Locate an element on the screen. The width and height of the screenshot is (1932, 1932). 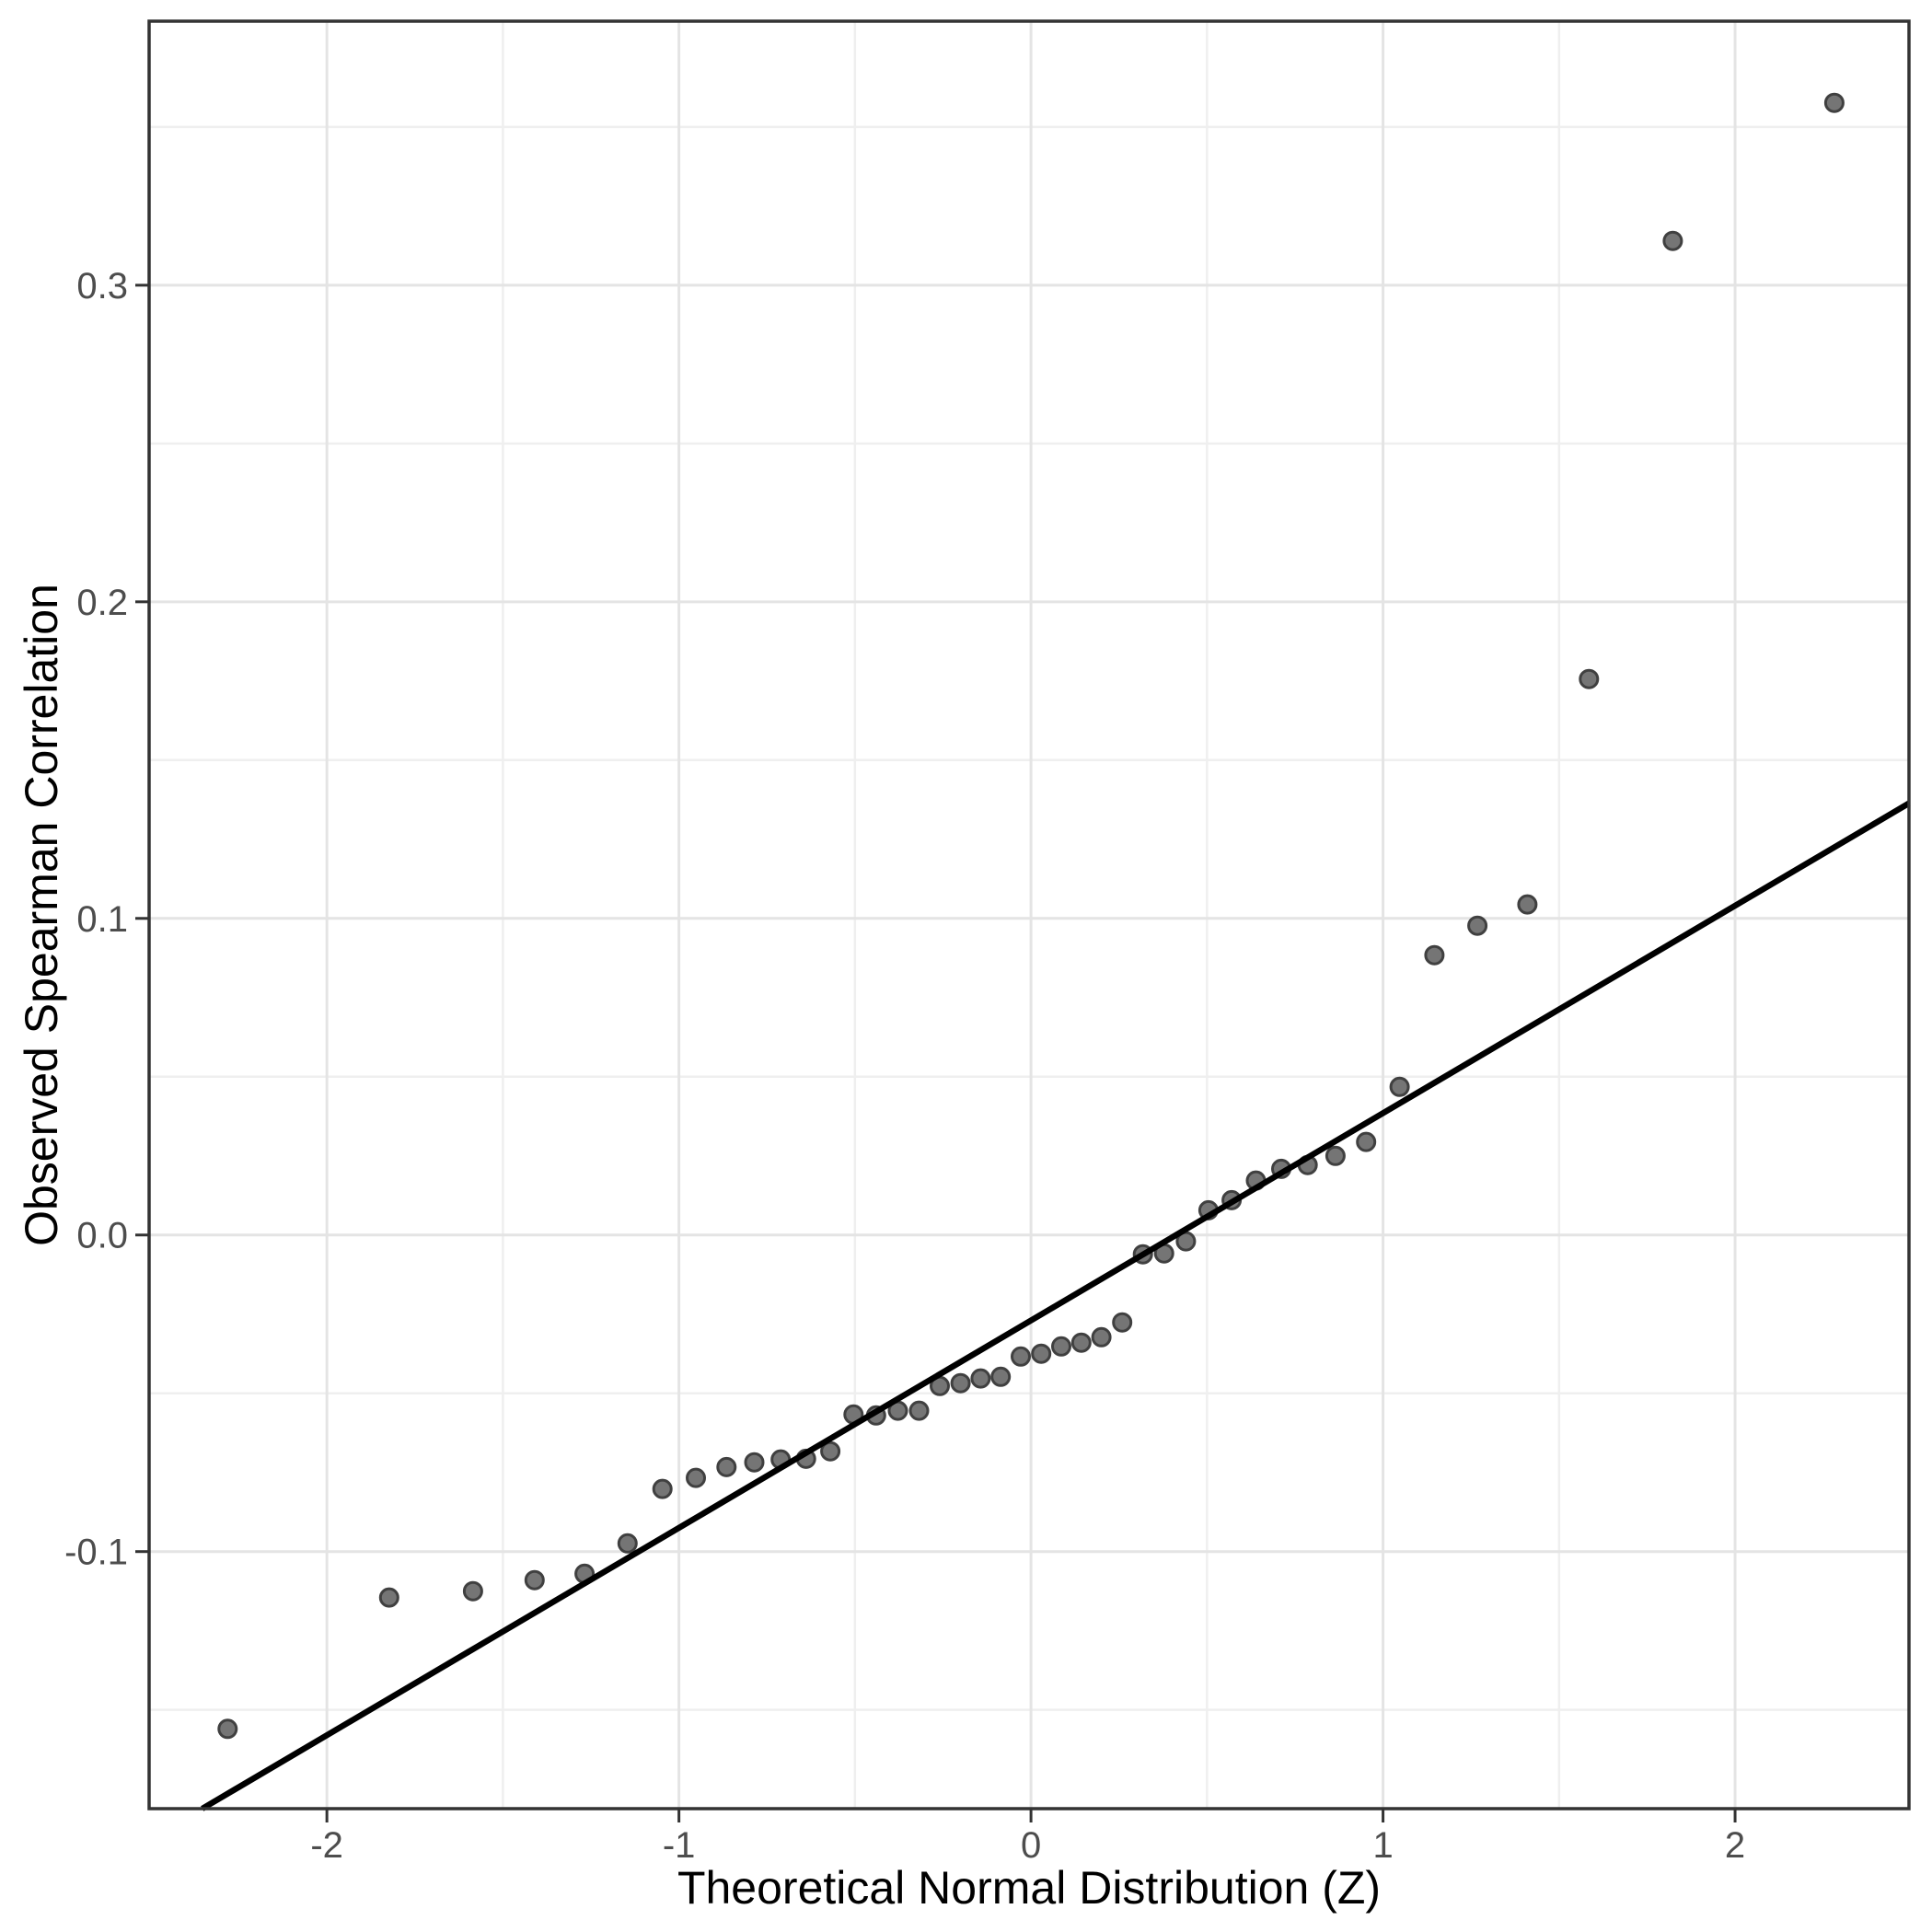
y-tick-label: -0.1 is located at coordinates (96, 1553).